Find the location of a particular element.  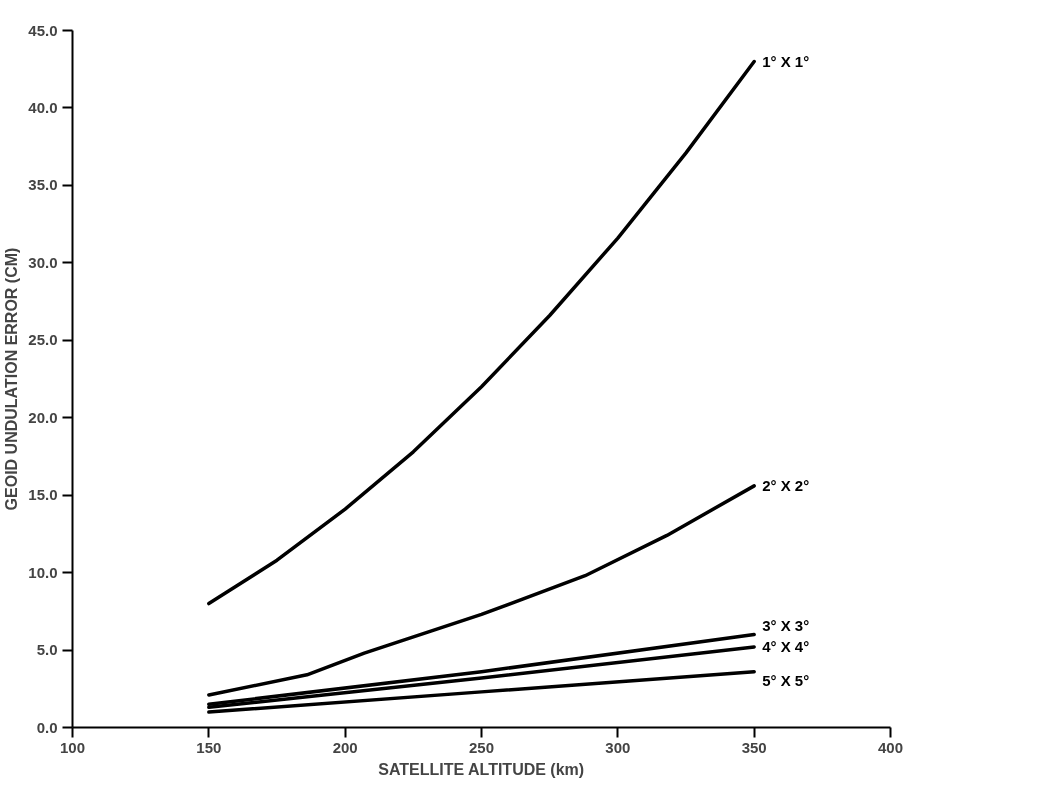

x-tick-label: 100 is located at coordinates (72, 747).